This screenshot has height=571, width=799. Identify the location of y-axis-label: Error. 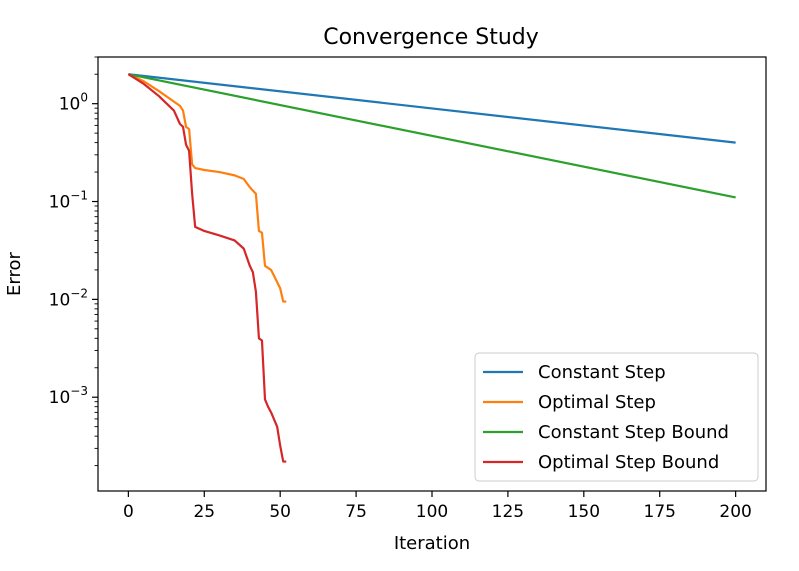
(14, 273).